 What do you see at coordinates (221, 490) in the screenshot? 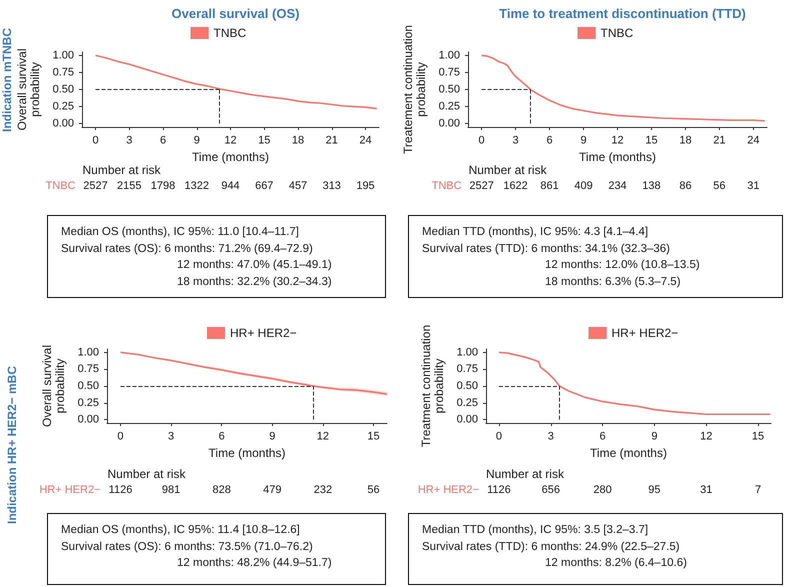
I see `text: 828` at bounding box center [221, 490].